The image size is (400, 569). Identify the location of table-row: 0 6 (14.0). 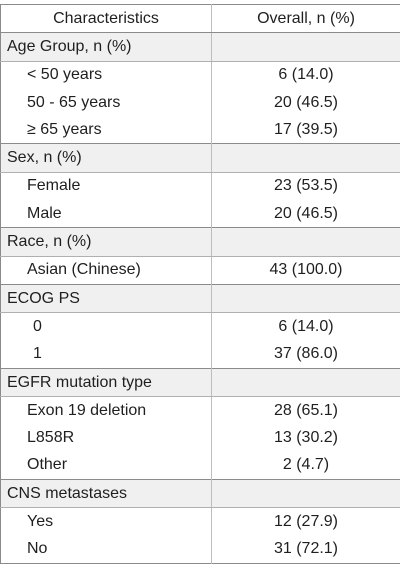
(200, 326).